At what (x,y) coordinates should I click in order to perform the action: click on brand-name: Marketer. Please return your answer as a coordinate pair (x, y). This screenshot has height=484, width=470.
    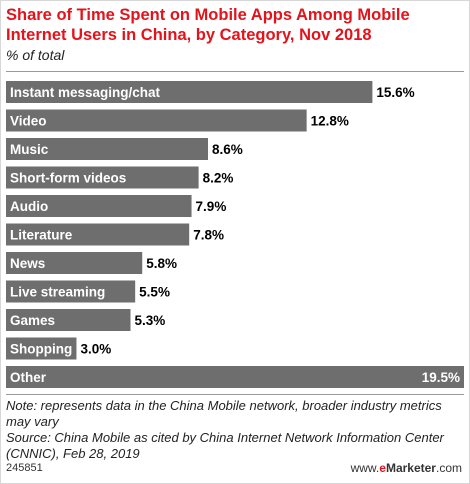
    Looking at the image, I should click on (410, 468).